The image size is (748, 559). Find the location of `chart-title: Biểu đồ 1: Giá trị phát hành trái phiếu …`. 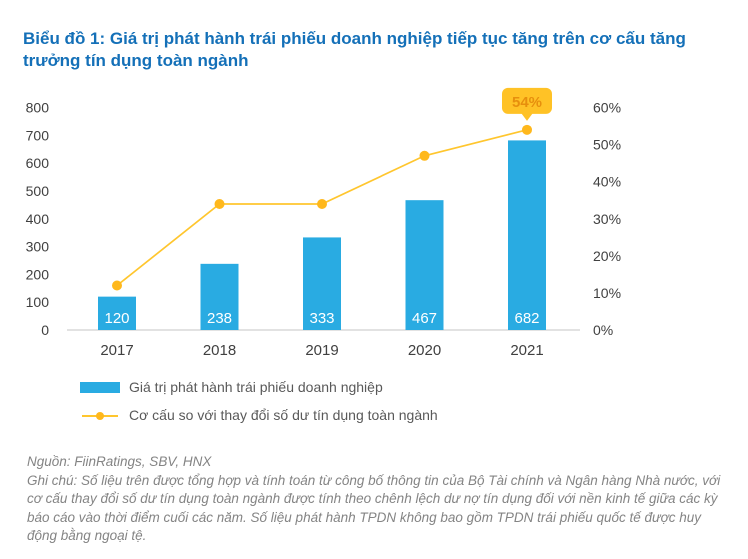

chart-title: Biểu đồ 1: Giá trị phát hành trái phiếu … is located at coordinates (354, 50).